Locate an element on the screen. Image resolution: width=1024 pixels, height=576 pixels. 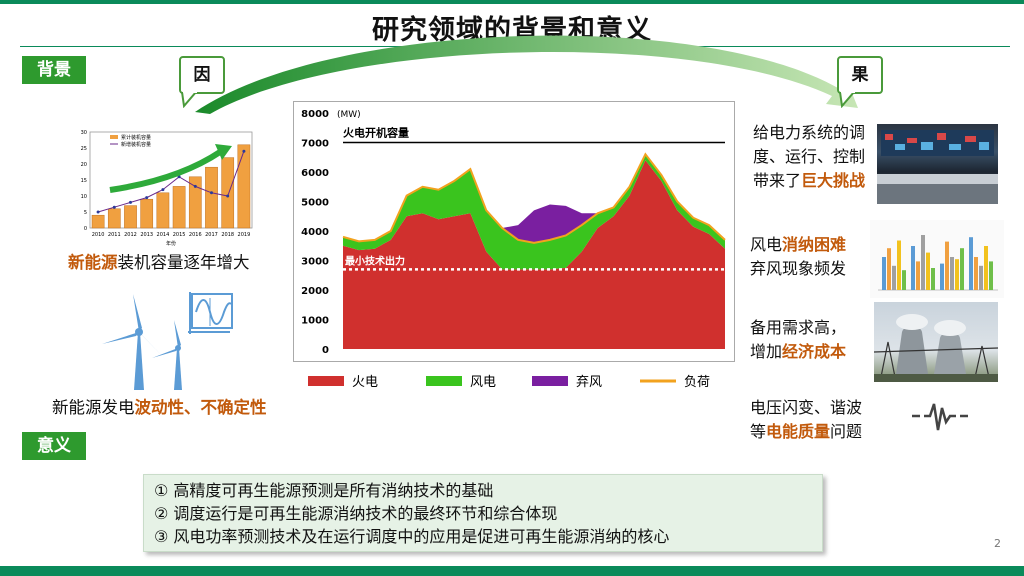
y-tick-label: 1000 is located at coordinates (315, 321).